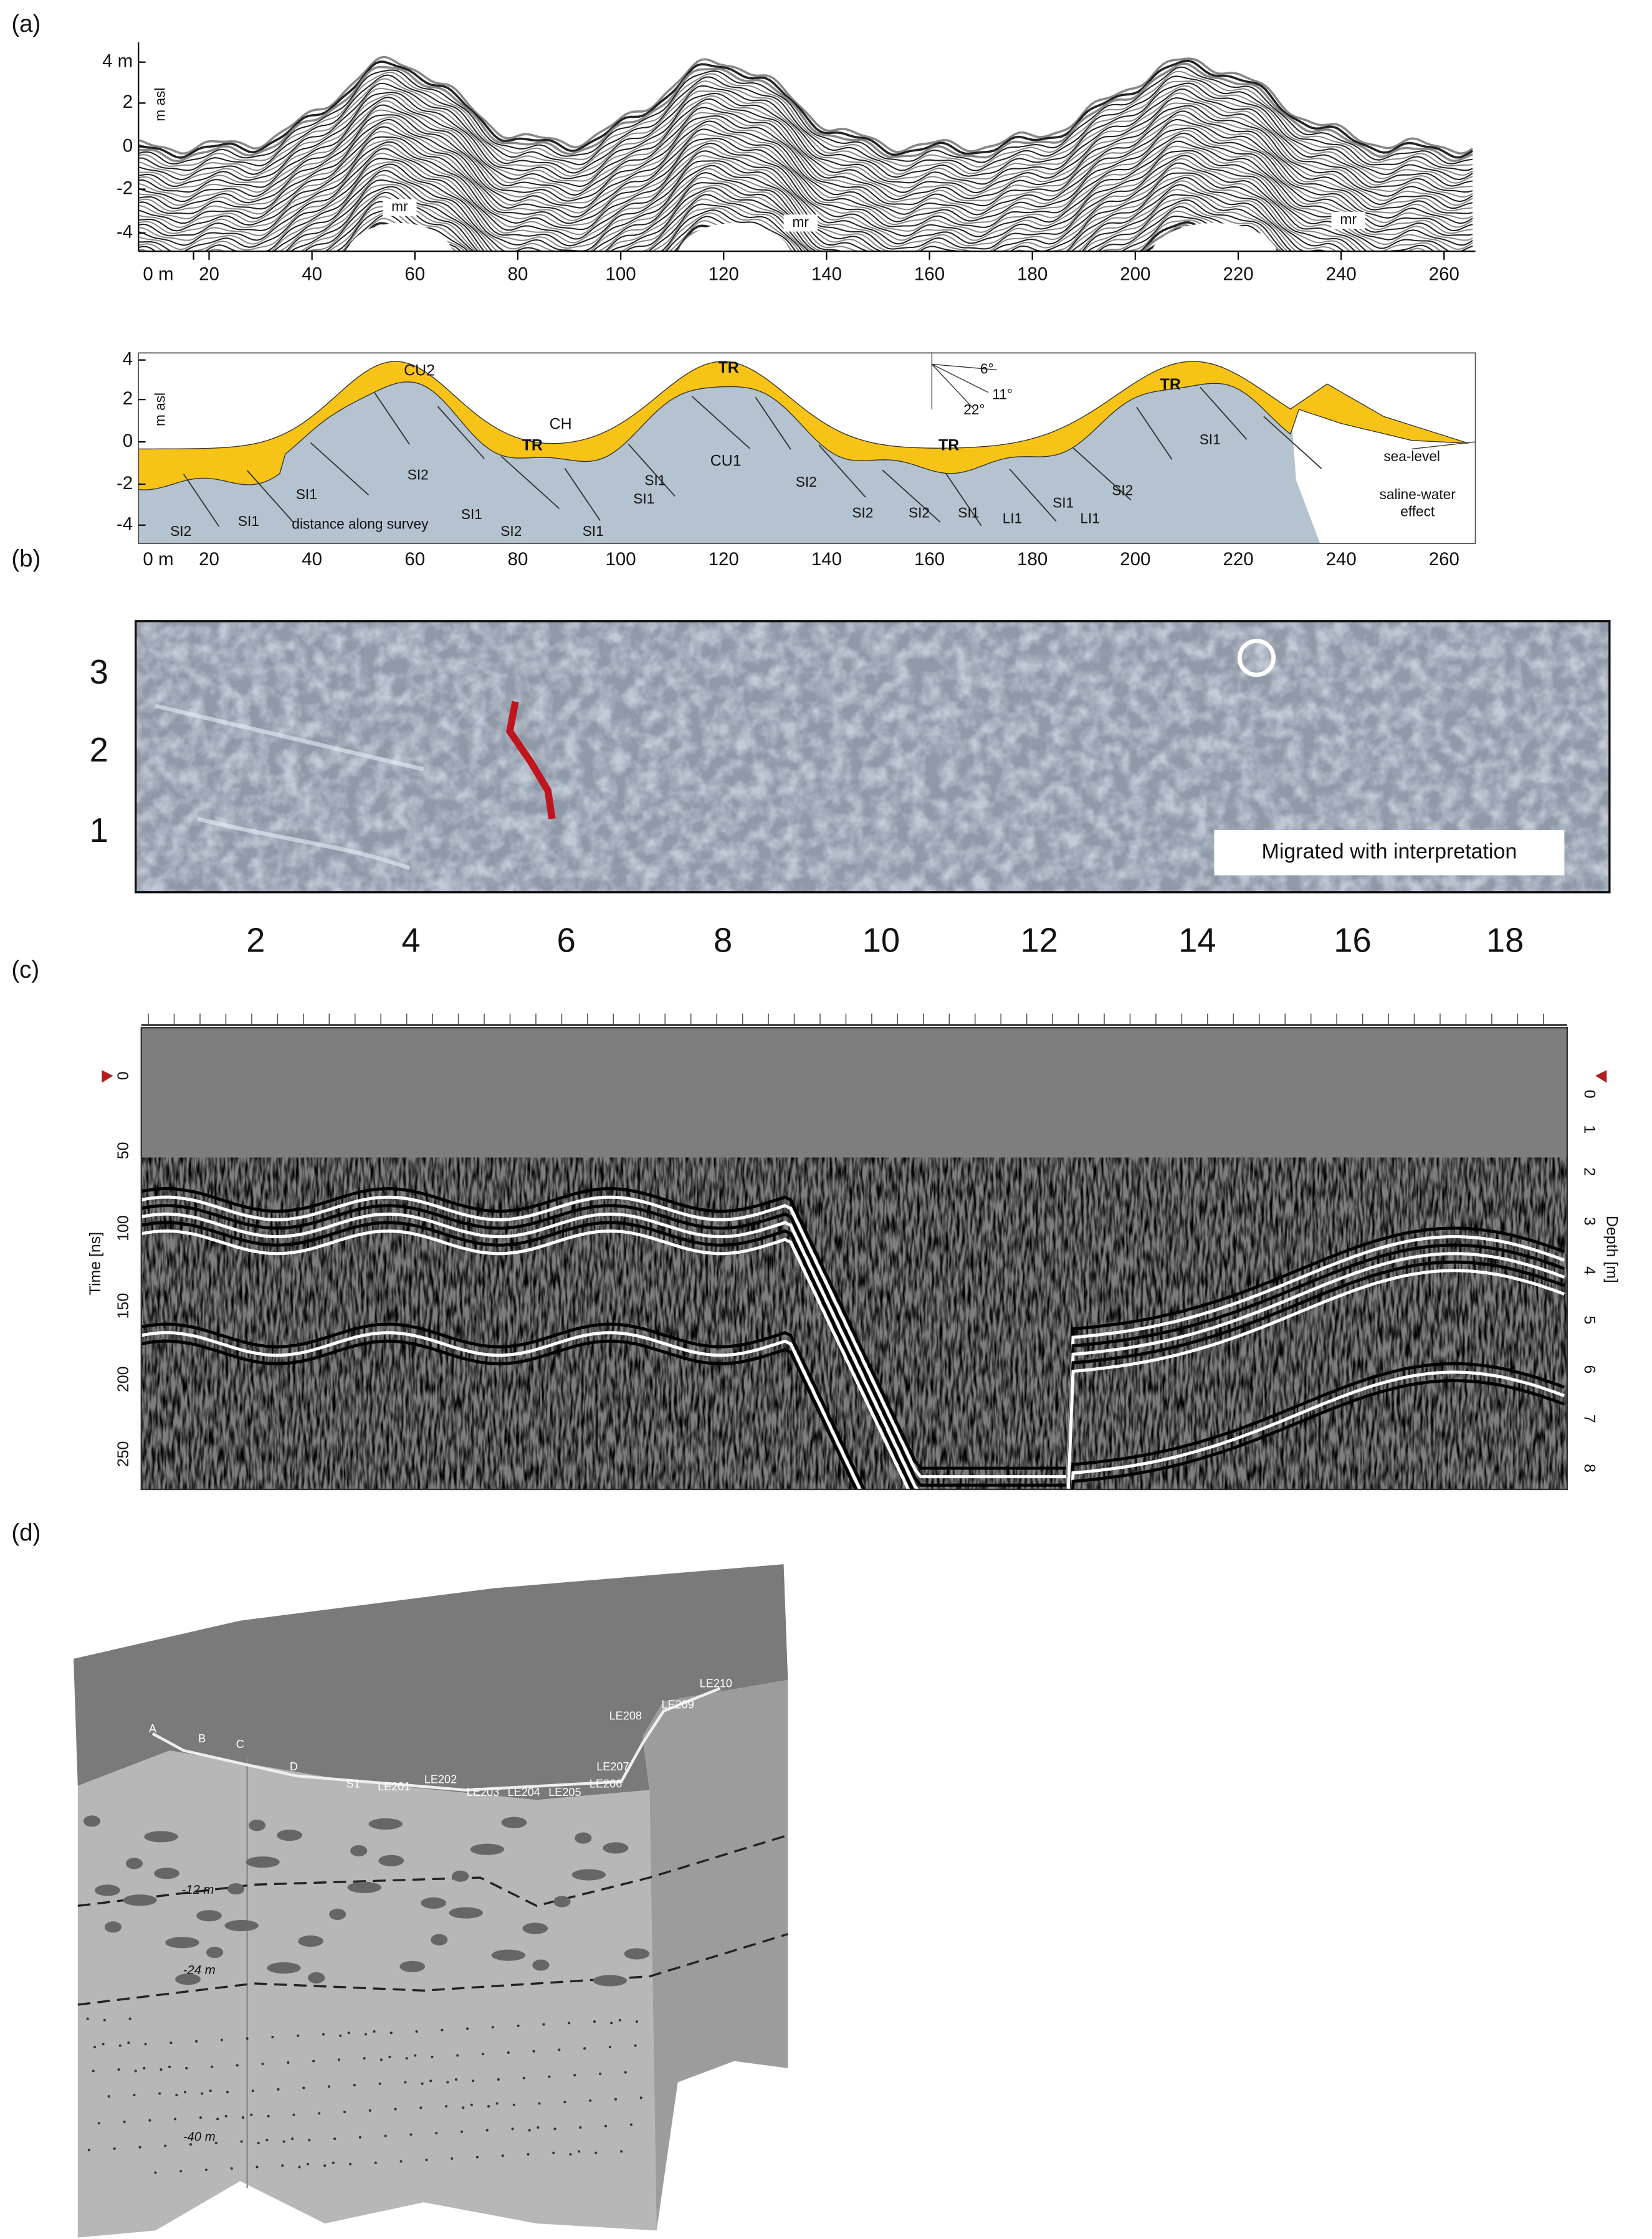  I want to click on x-tick-label: 14, so click(1197, 941).